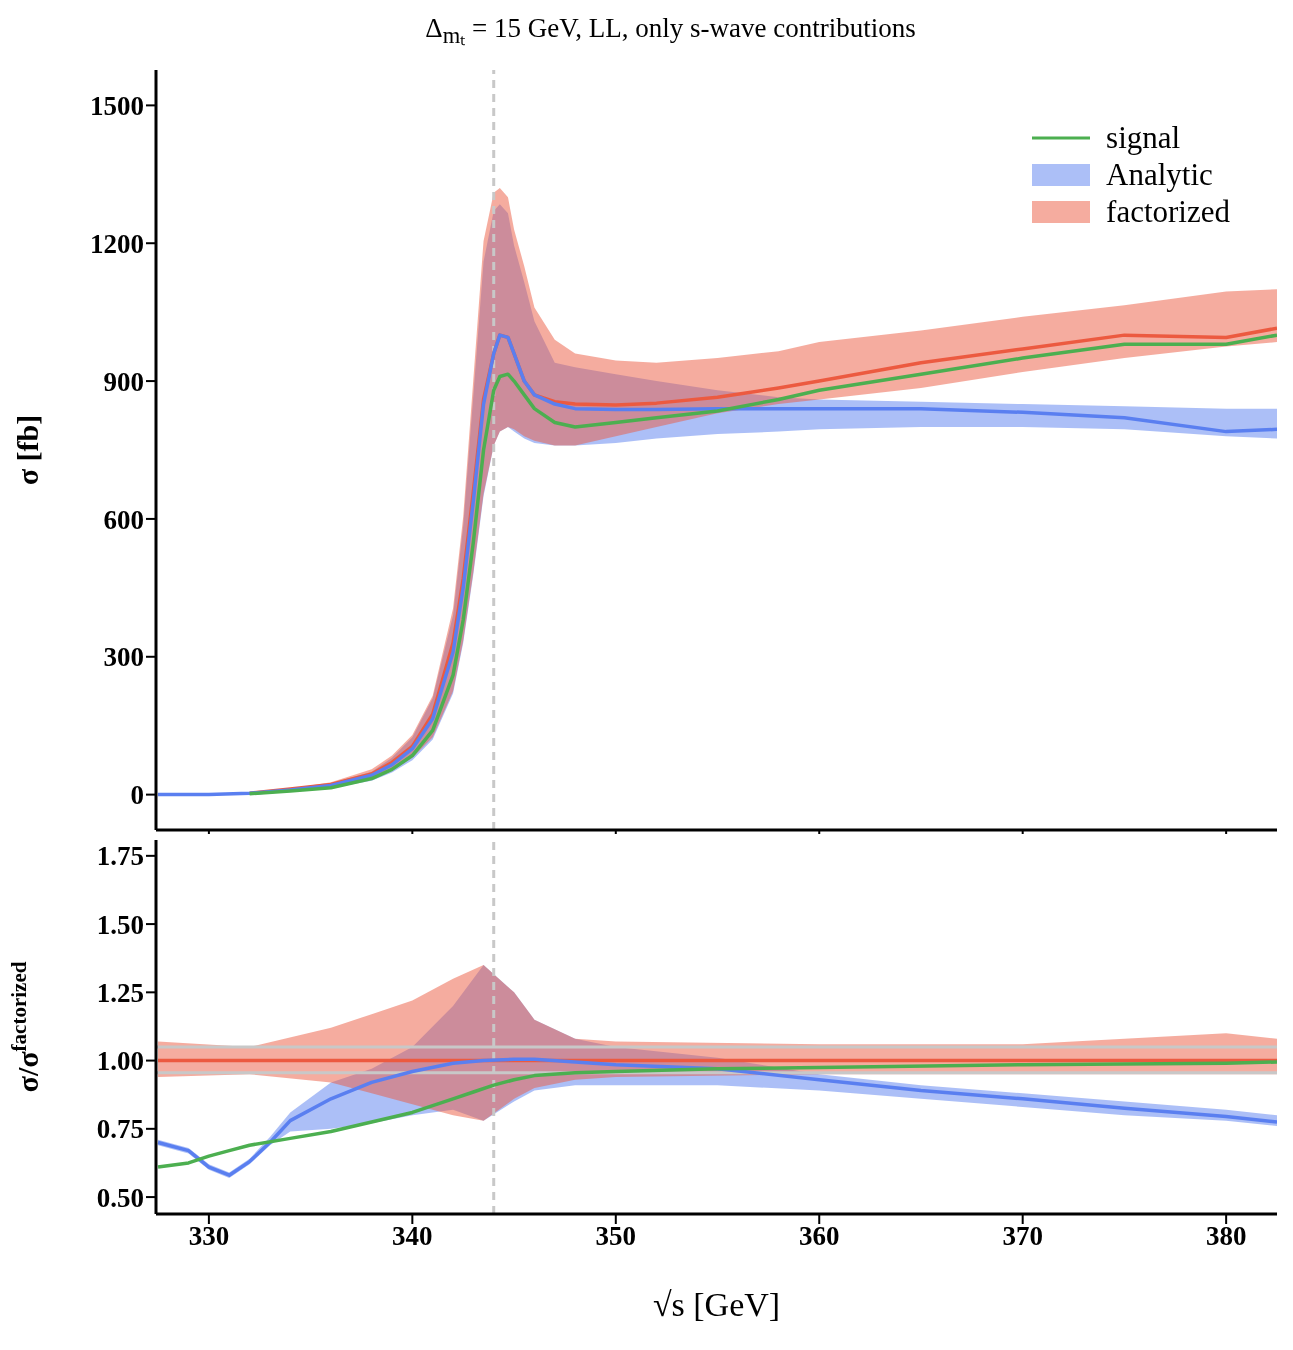 The height and width of the screenshot is (1350, 1293). I want to click on y-axis-title: σ [fb], so click(27, 450).